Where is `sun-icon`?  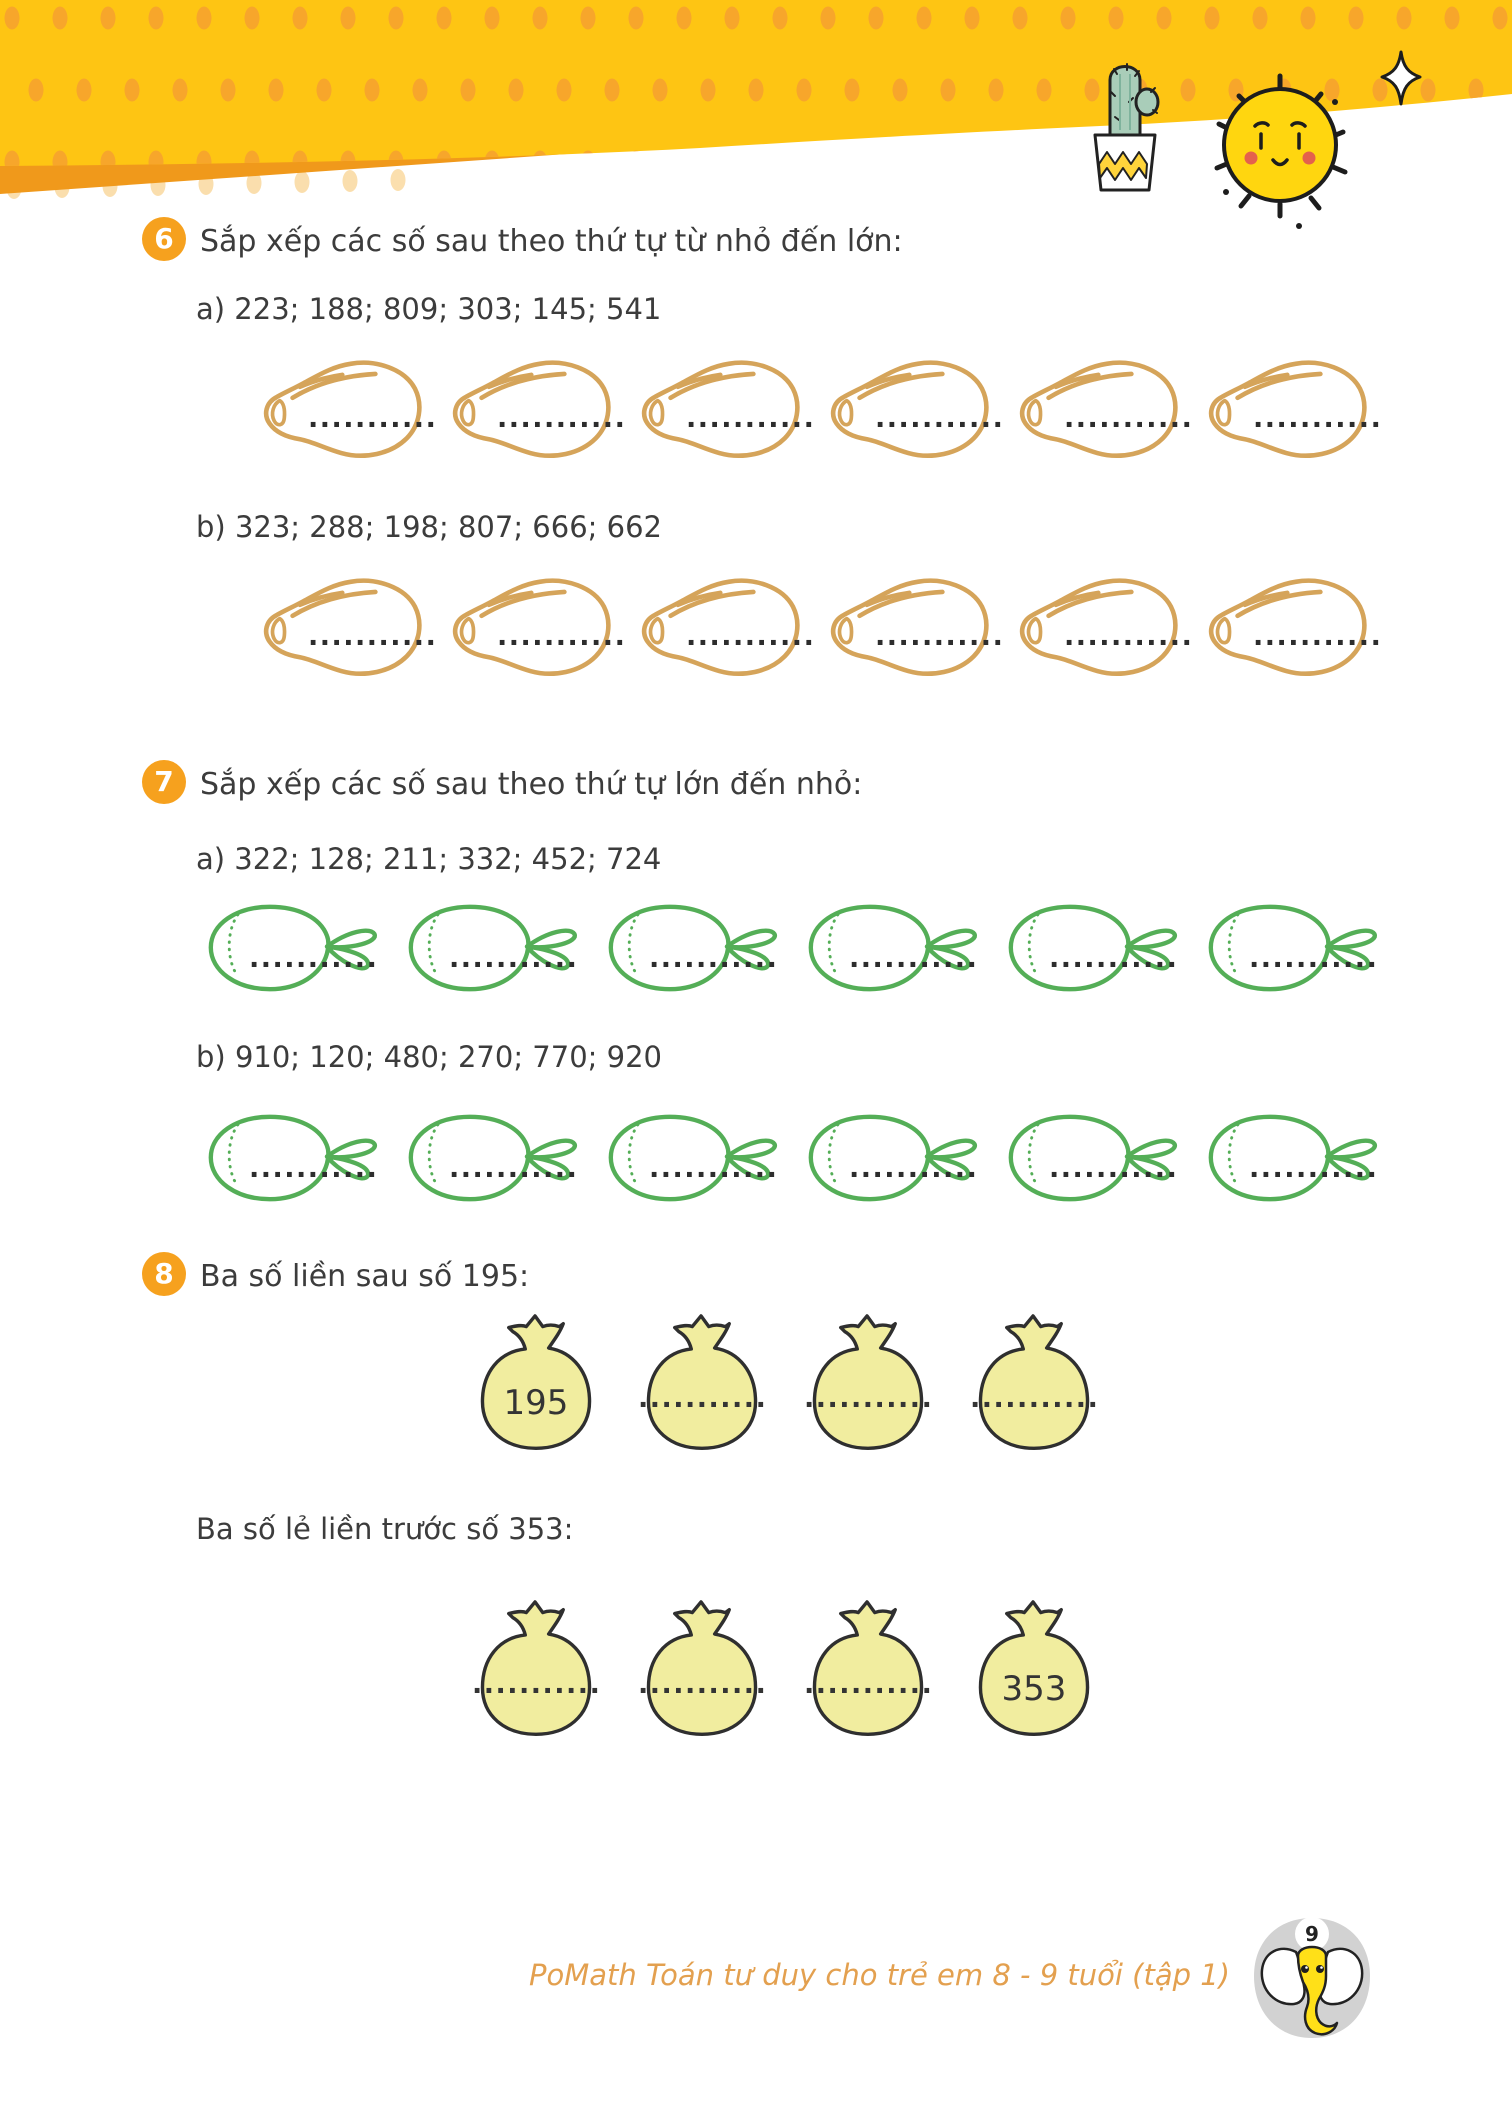 sun-icon is located at coordinates (1281, 151).